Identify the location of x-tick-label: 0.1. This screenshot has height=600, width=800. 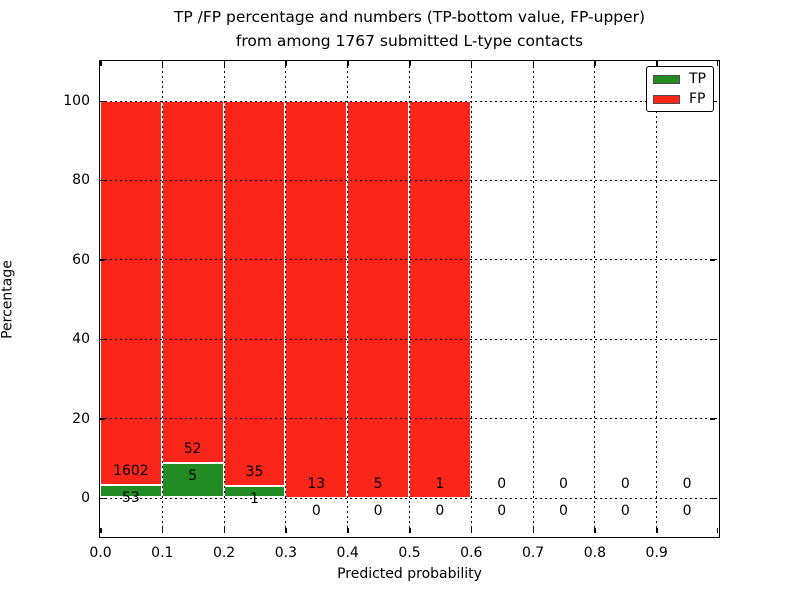
(162, 553).